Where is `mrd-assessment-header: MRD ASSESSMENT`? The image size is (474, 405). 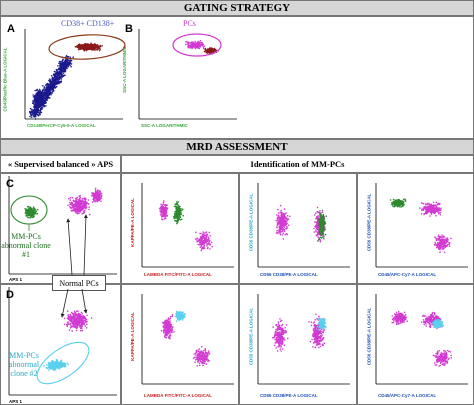
mrd-assessment-header: MRD ASSESSMENT is located at coordinates (237, 147).